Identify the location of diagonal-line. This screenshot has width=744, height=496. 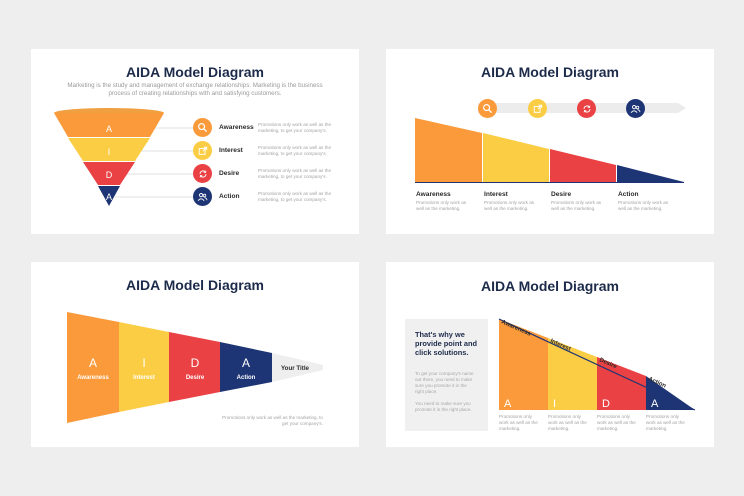
(597, 364).